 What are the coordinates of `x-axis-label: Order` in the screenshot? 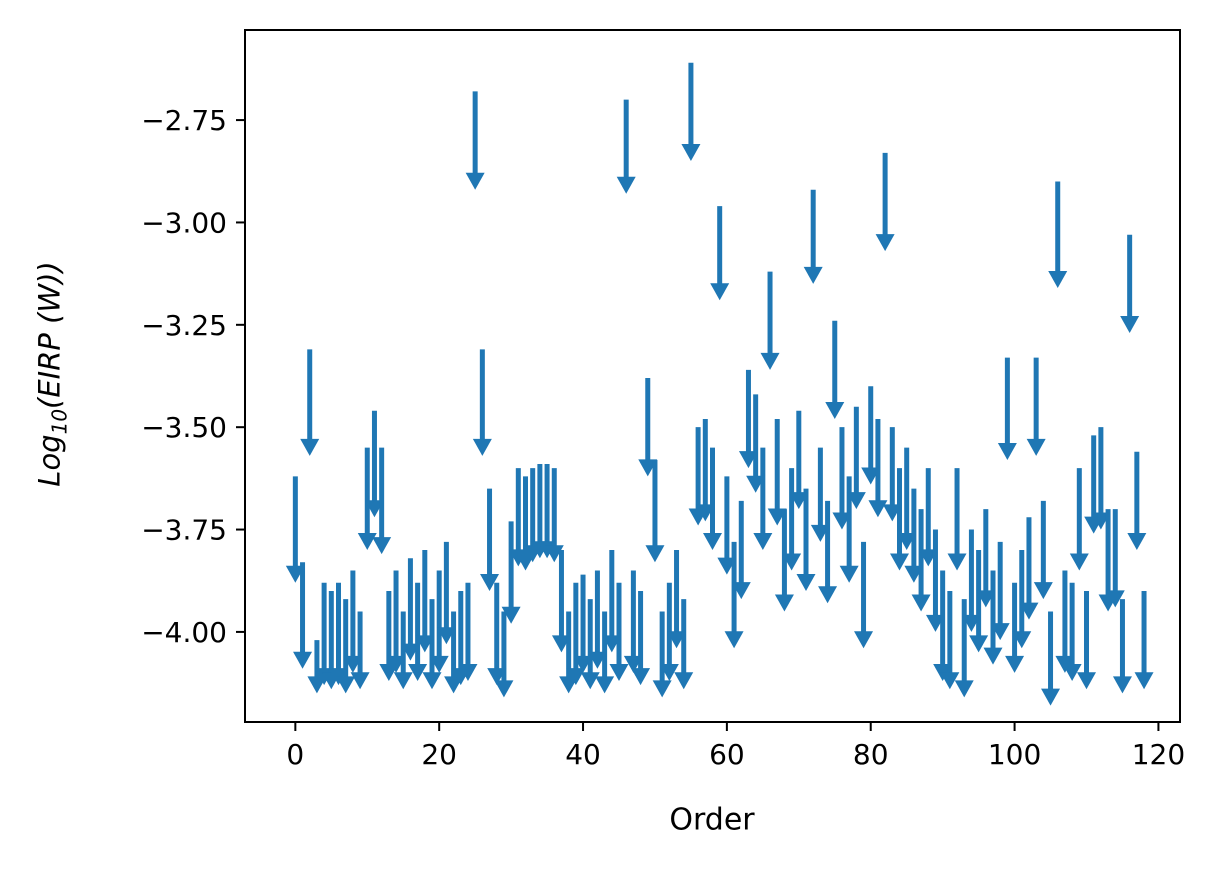 It's located at (712, 820).